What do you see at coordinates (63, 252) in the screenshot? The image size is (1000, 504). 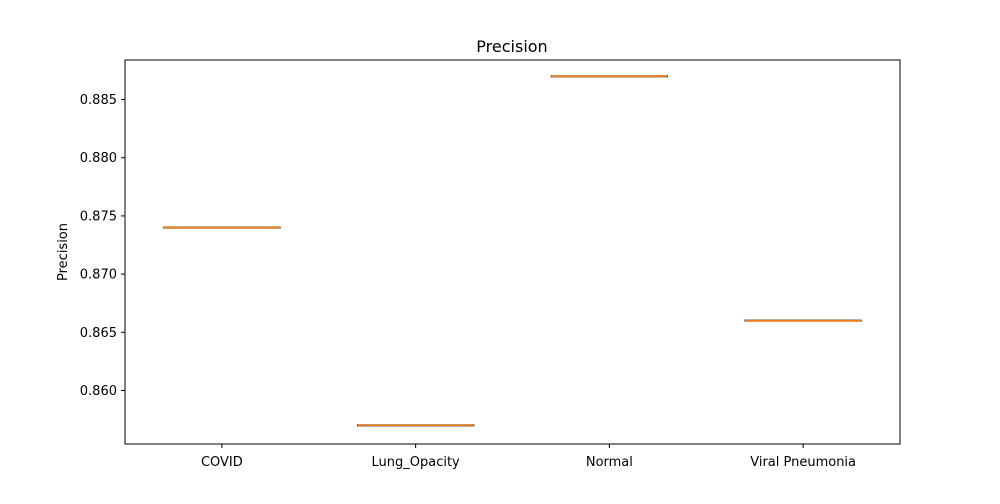 I see `y-axis-label: Precision` at bounding box center [63, 252].